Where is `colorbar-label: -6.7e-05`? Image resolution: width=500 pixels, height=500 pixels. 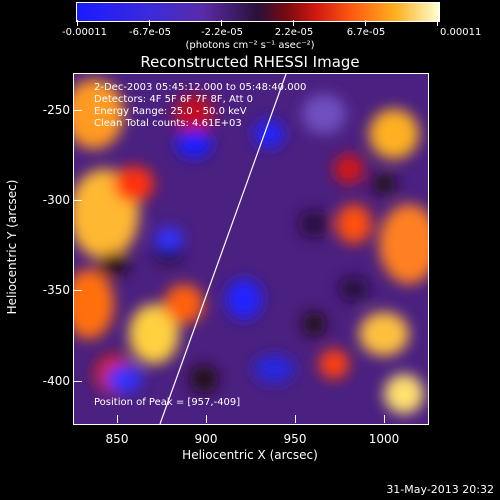
colorbar-label: -6.7e-05 is located at coordinates (150, 32).